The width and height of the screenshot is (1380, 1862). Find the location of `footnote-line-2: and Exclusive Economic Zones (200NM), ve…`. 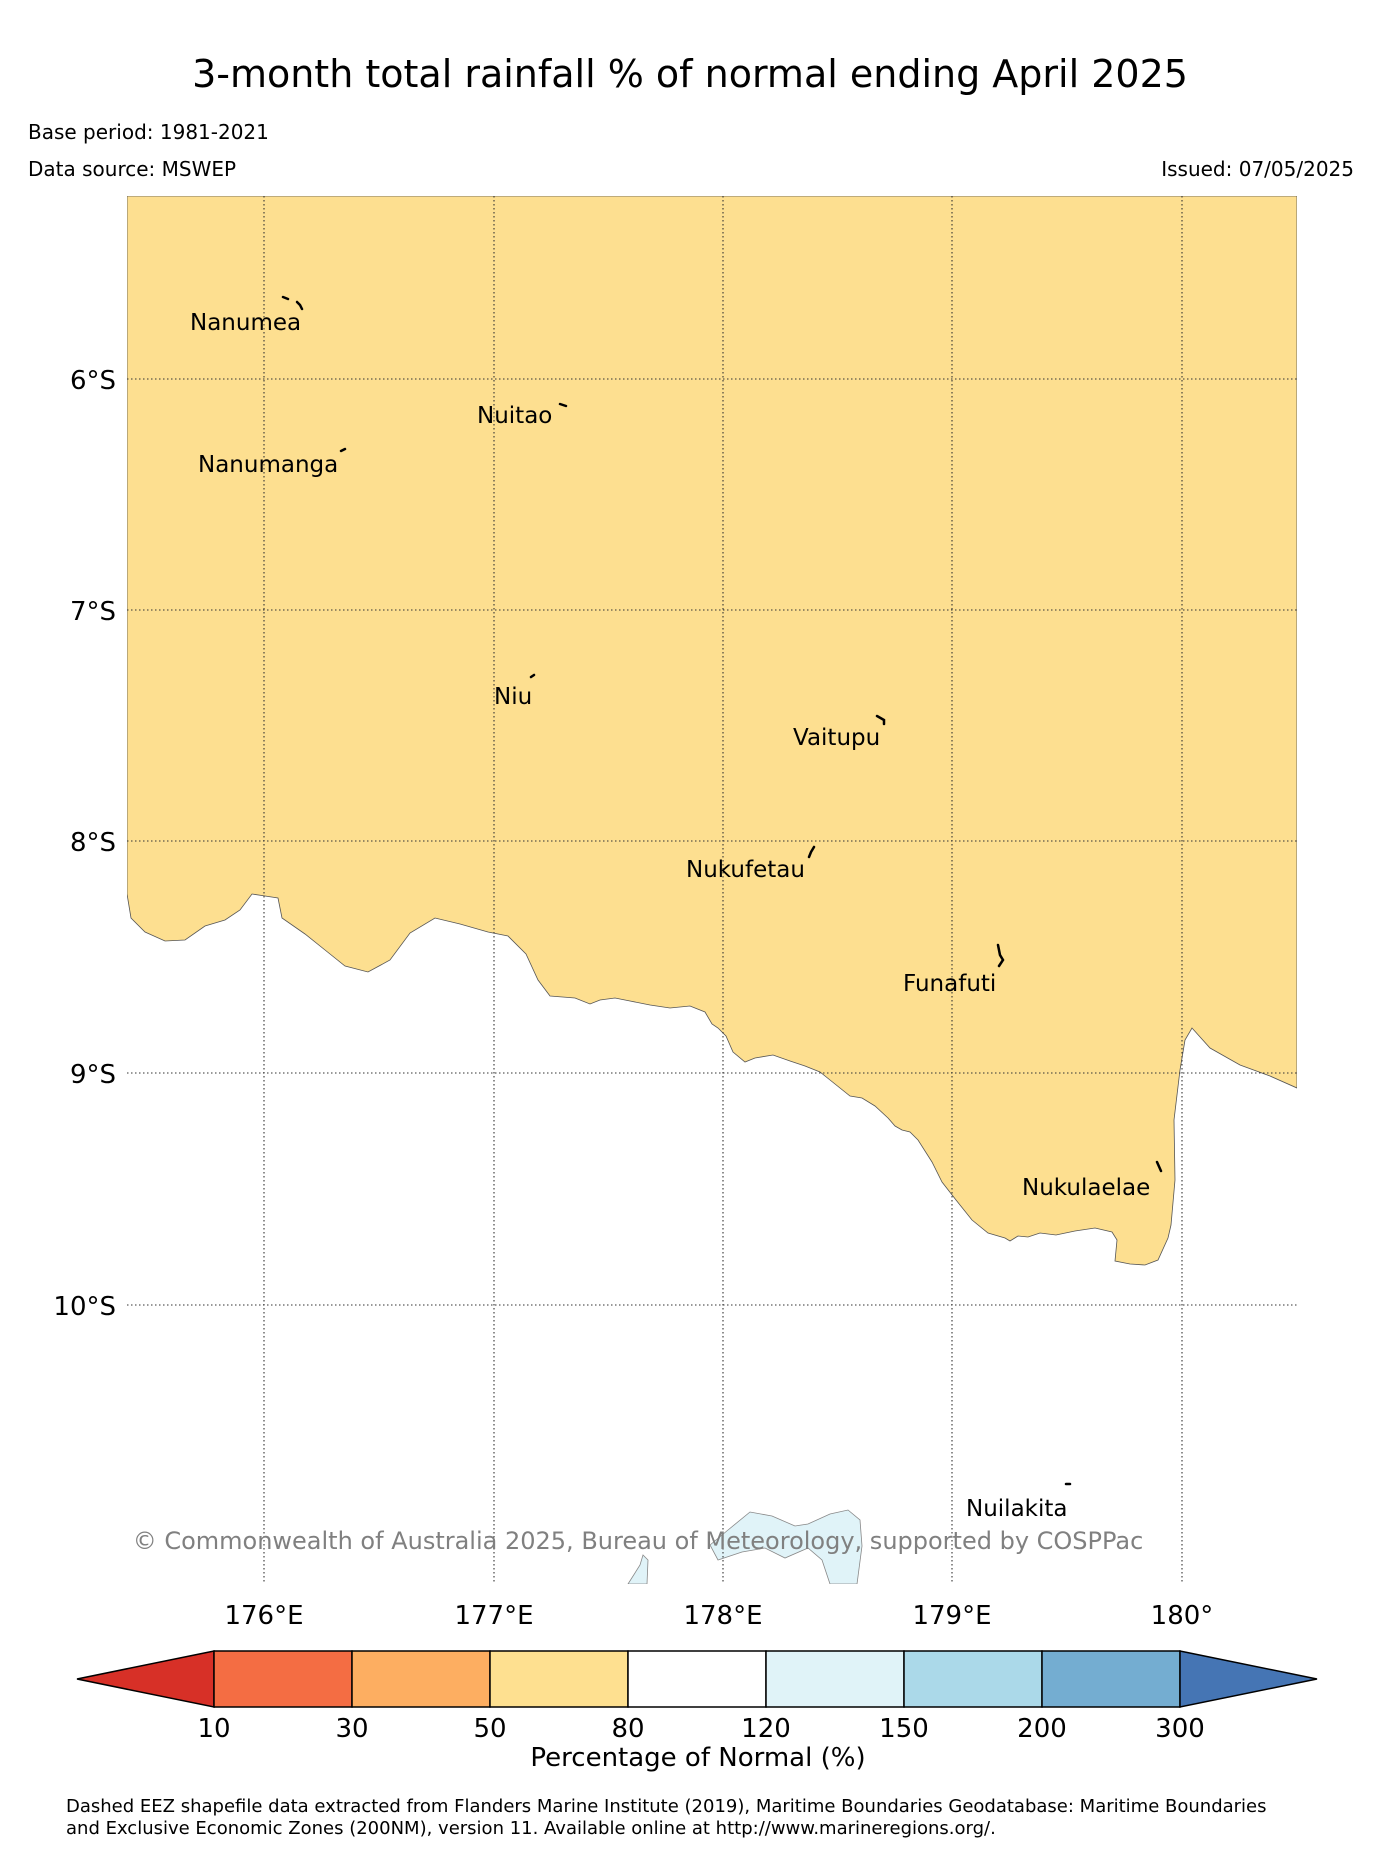

footnote-line-2: and Exclusive Economic Zones (200NM), ve… is located at coordinates (531, 1828).